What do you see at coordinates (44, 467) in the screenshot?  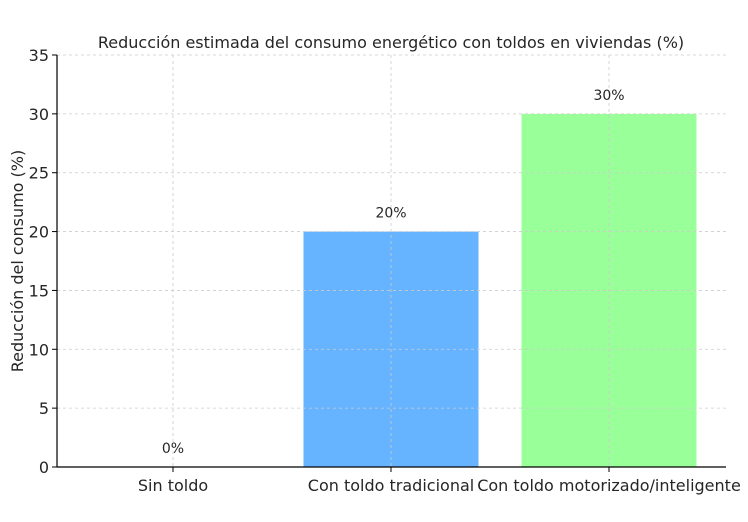 I see `y-tick-label: 0` at bounding box center [44, 467].